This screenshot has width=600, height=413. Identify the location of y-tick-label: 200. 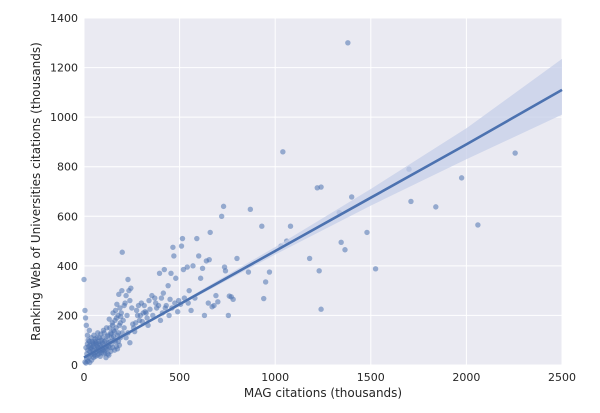
(67, 315).